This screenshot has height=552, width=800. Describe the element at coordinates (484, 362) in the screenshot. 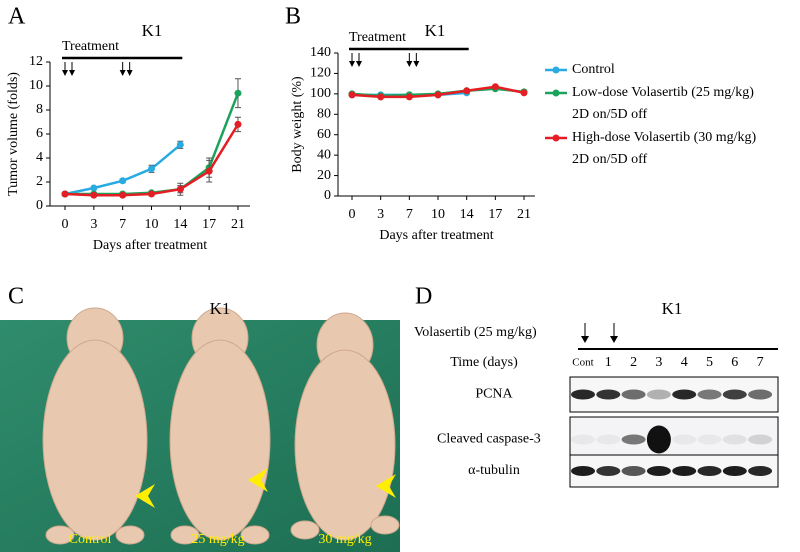

I see `time-label: Time (days)` at that location.